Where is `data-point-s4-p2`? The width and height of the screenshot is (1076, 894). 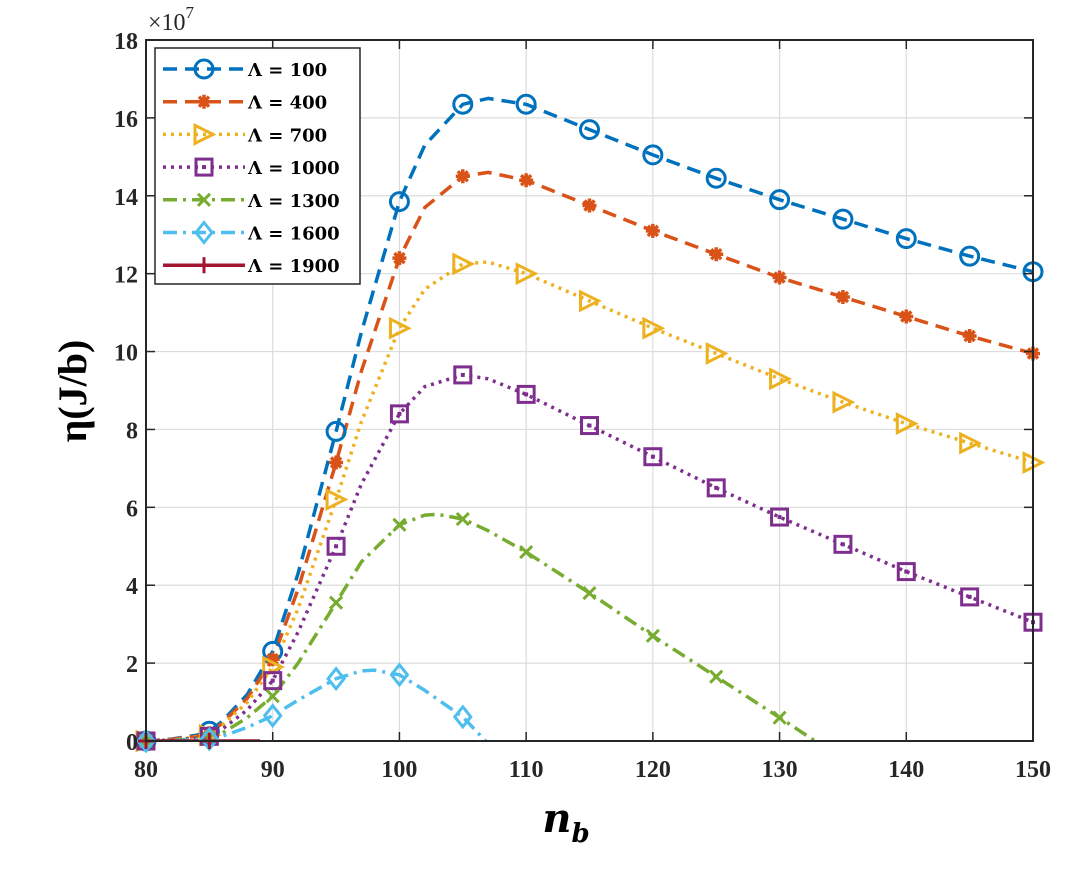
data-point-s4-p2 is located at coordinates (272, 696).